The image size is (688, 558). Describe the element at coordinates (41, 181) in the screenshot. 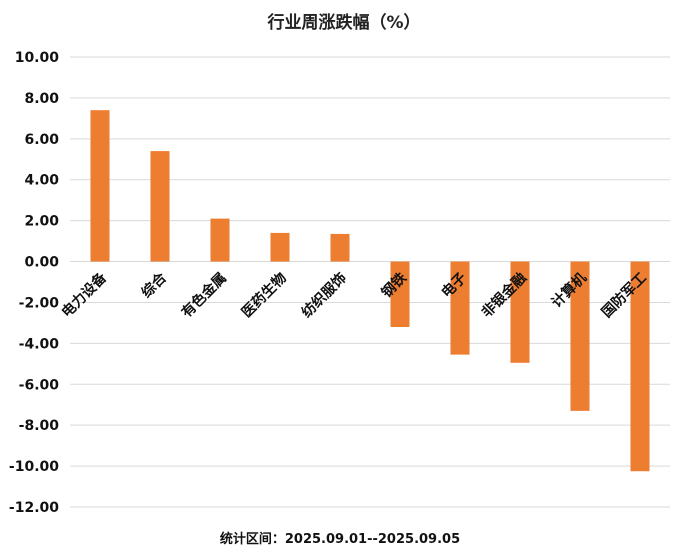

I see `y-tick-label: 4.00` at that location.